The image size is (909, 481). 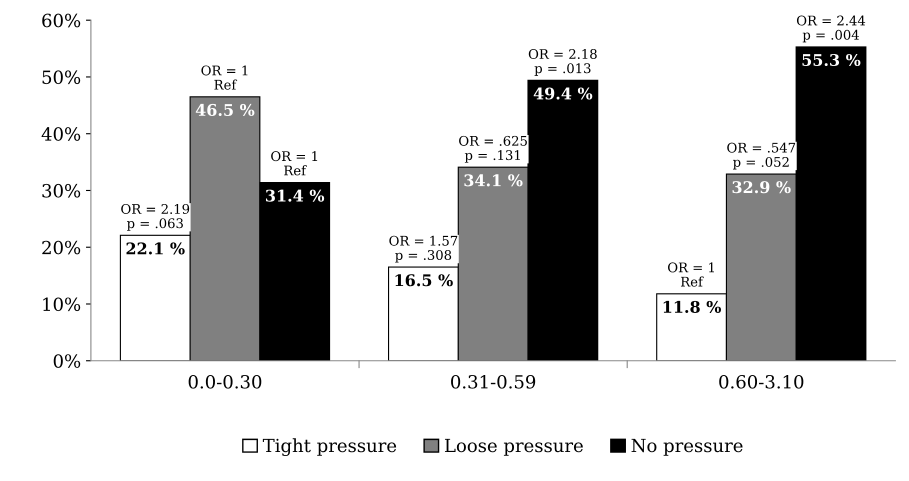 I want to click on data-label: 31.4 %, so click(x=295, y=196).